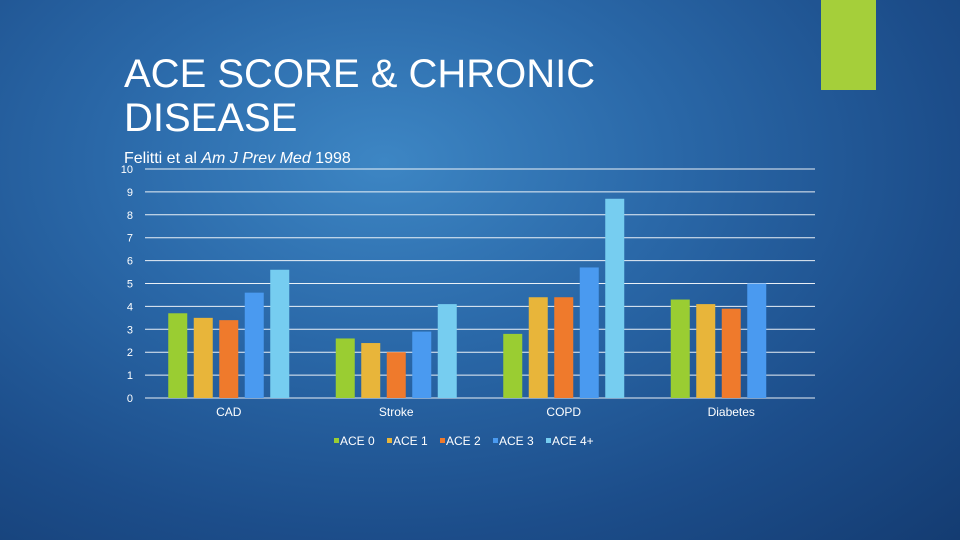  Describe the element at coordinates (130, 376) in the screenshot. I see `y-tick-label: 1` at that location.